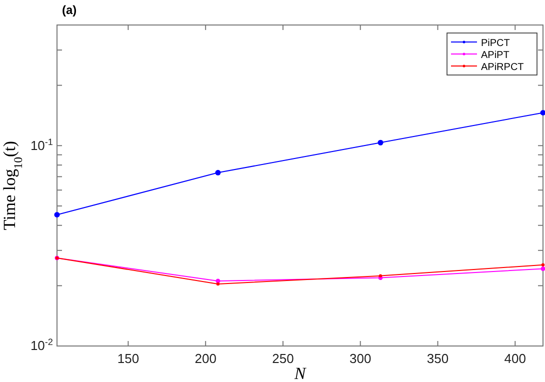 This screenshot has width=545, height=382. What do you see at coordinates (515, 358) in the screenshot?
I see `x-tick-label: 400` at bounding box center [515, 358].